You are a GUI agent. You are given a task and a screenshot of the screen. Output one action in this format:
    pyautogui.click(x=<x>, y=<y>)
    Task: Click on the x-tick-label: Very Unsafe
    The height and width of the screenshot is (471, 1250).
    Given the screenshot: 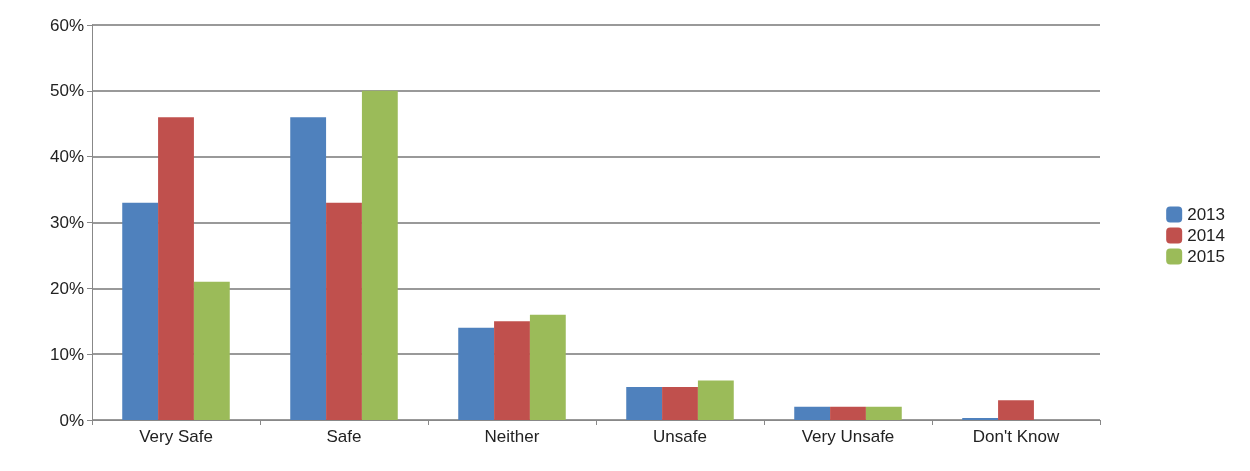 What is the action you would take?
    pyautogui.click(x=848, y=436)
    